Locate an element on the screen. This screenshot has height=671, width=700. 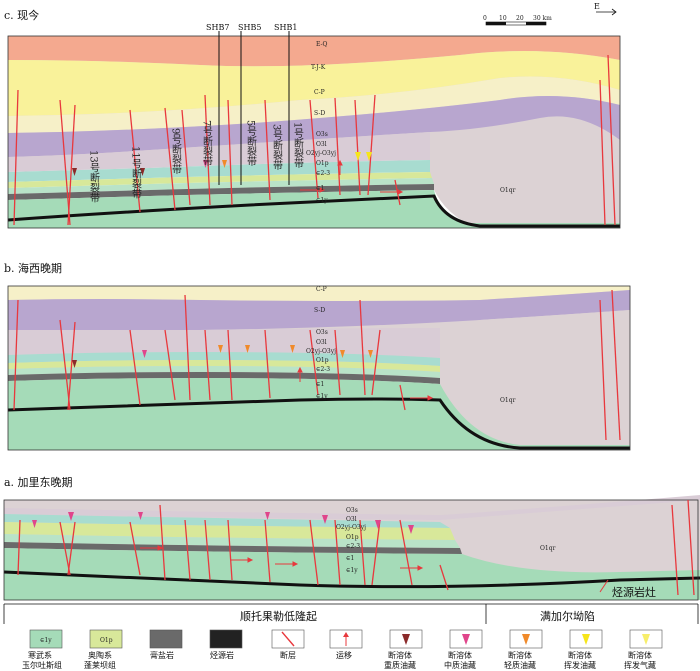
legend-label-10b: 挥发油藏 is located at coordinates (580, 665).